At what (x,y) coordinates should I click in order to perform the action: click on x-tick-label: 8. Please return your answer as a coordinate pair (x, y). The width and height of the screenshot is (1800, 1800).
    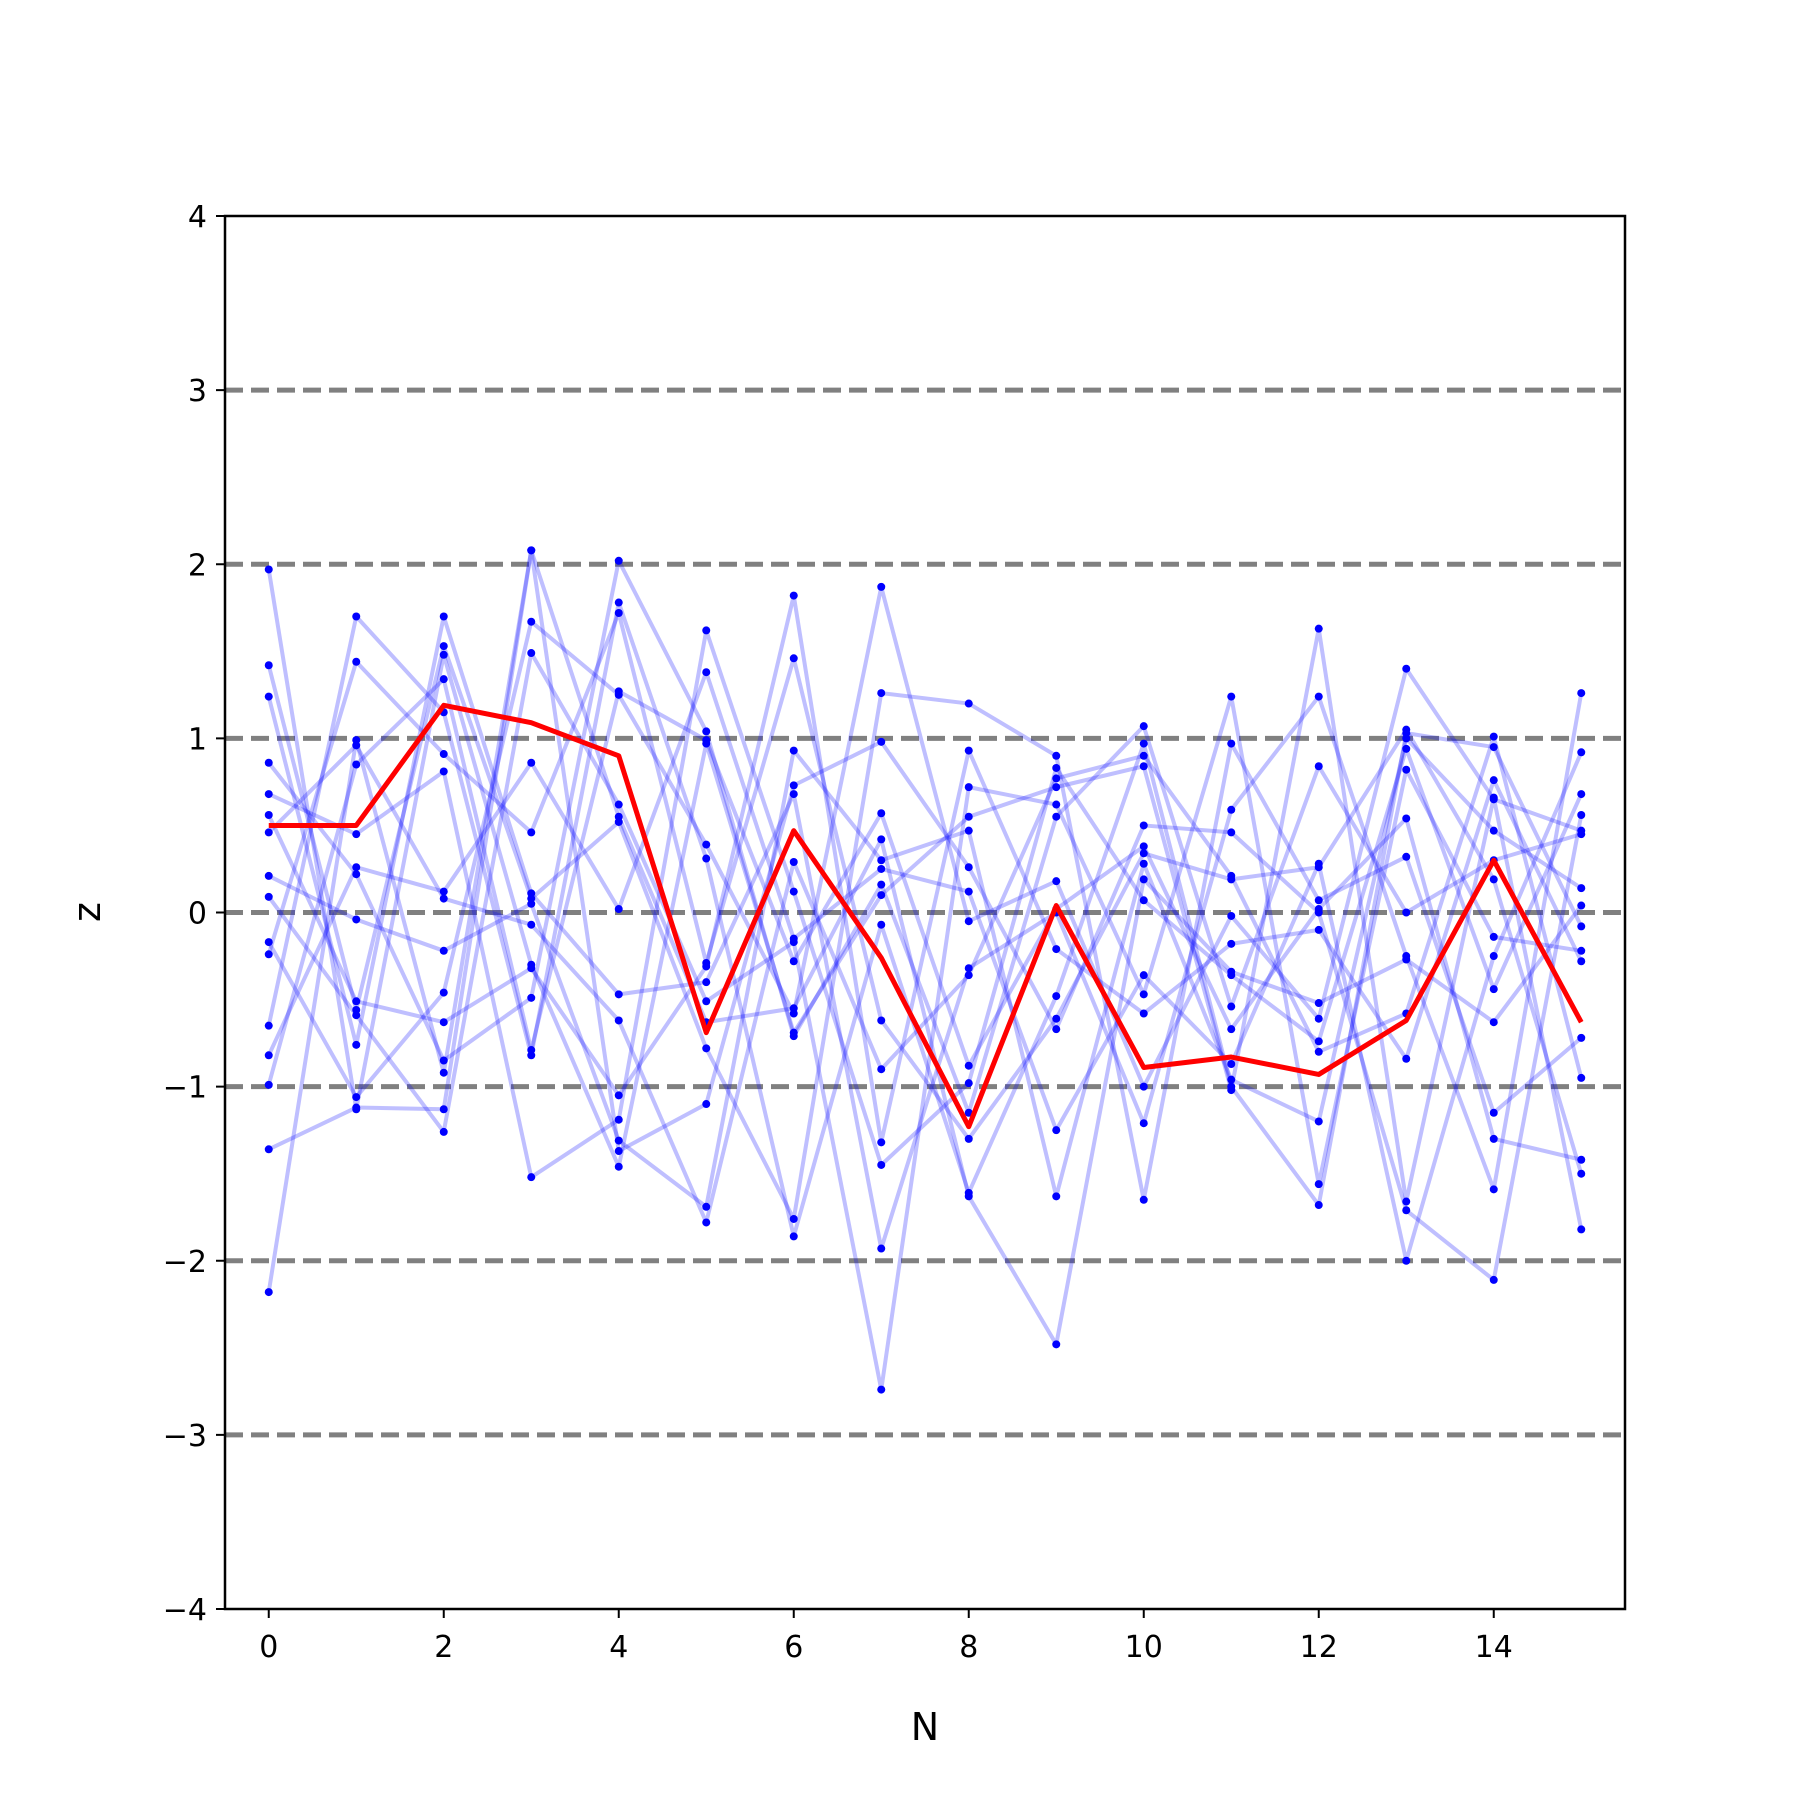
    Looking at the image, I should click on (968, 1647).